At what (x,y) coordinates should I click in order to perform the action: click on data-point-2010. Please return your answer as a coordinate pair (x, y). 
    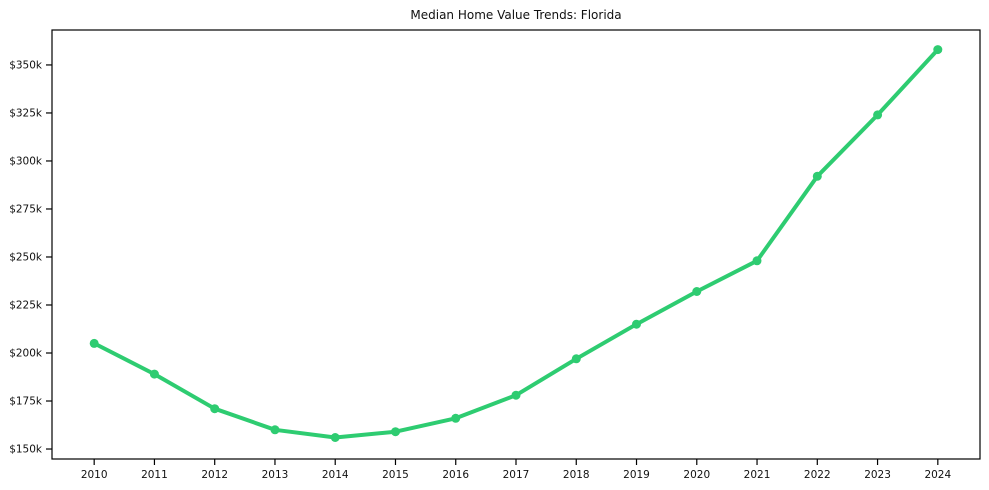
    Looking at the image, I should click on (94, 343).